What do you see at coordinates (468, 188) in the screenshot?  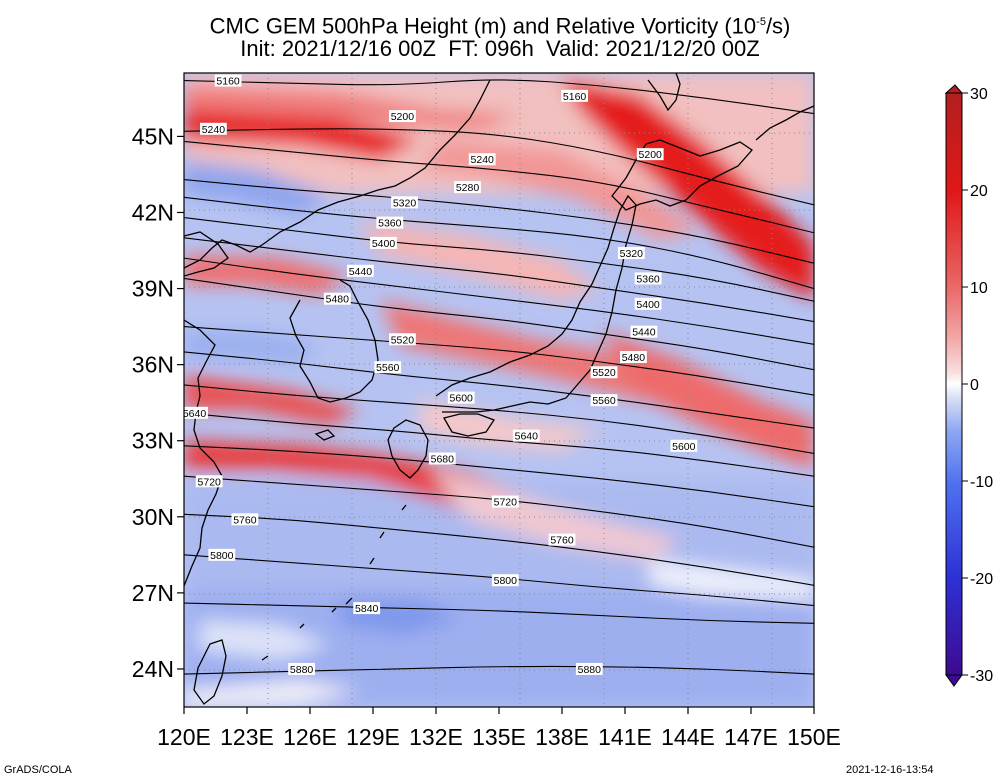 I see `contour-label: 5280` at bounding box center [468, 188].